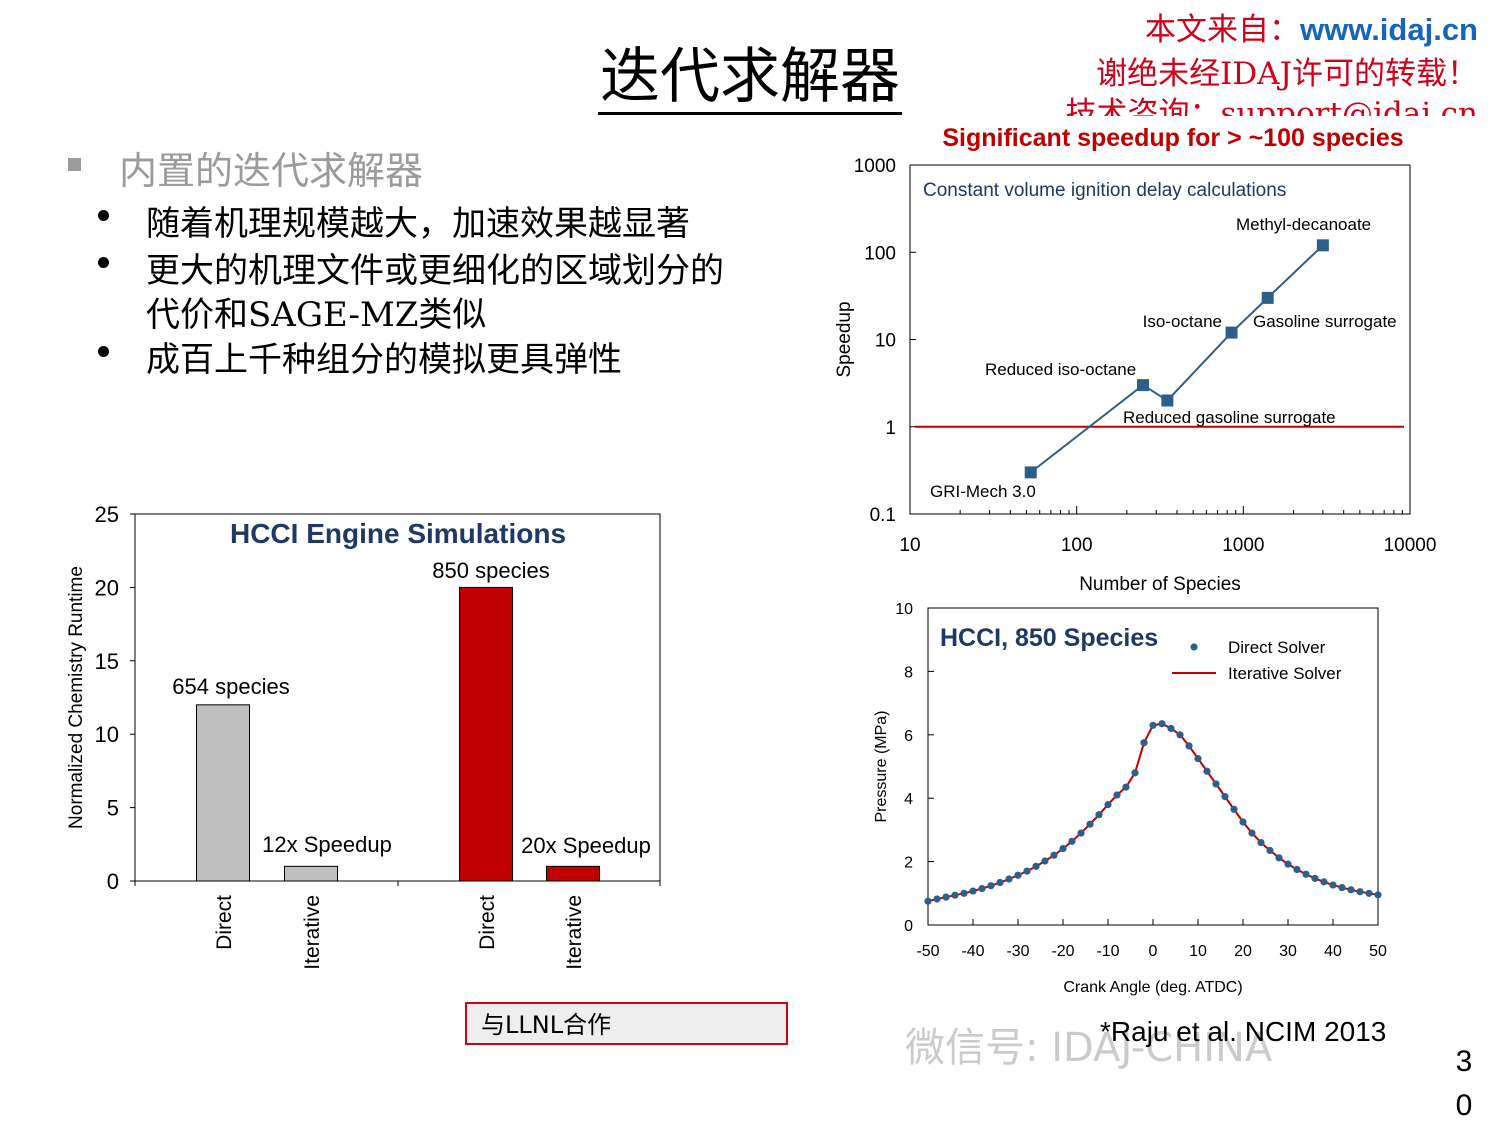 Image resolution: width=1500 pixels, height=1128 pixels. Describe the element at coordinates (908, 863) in the screenshot. I see `pressure-y-tick-label: 2` at that location.